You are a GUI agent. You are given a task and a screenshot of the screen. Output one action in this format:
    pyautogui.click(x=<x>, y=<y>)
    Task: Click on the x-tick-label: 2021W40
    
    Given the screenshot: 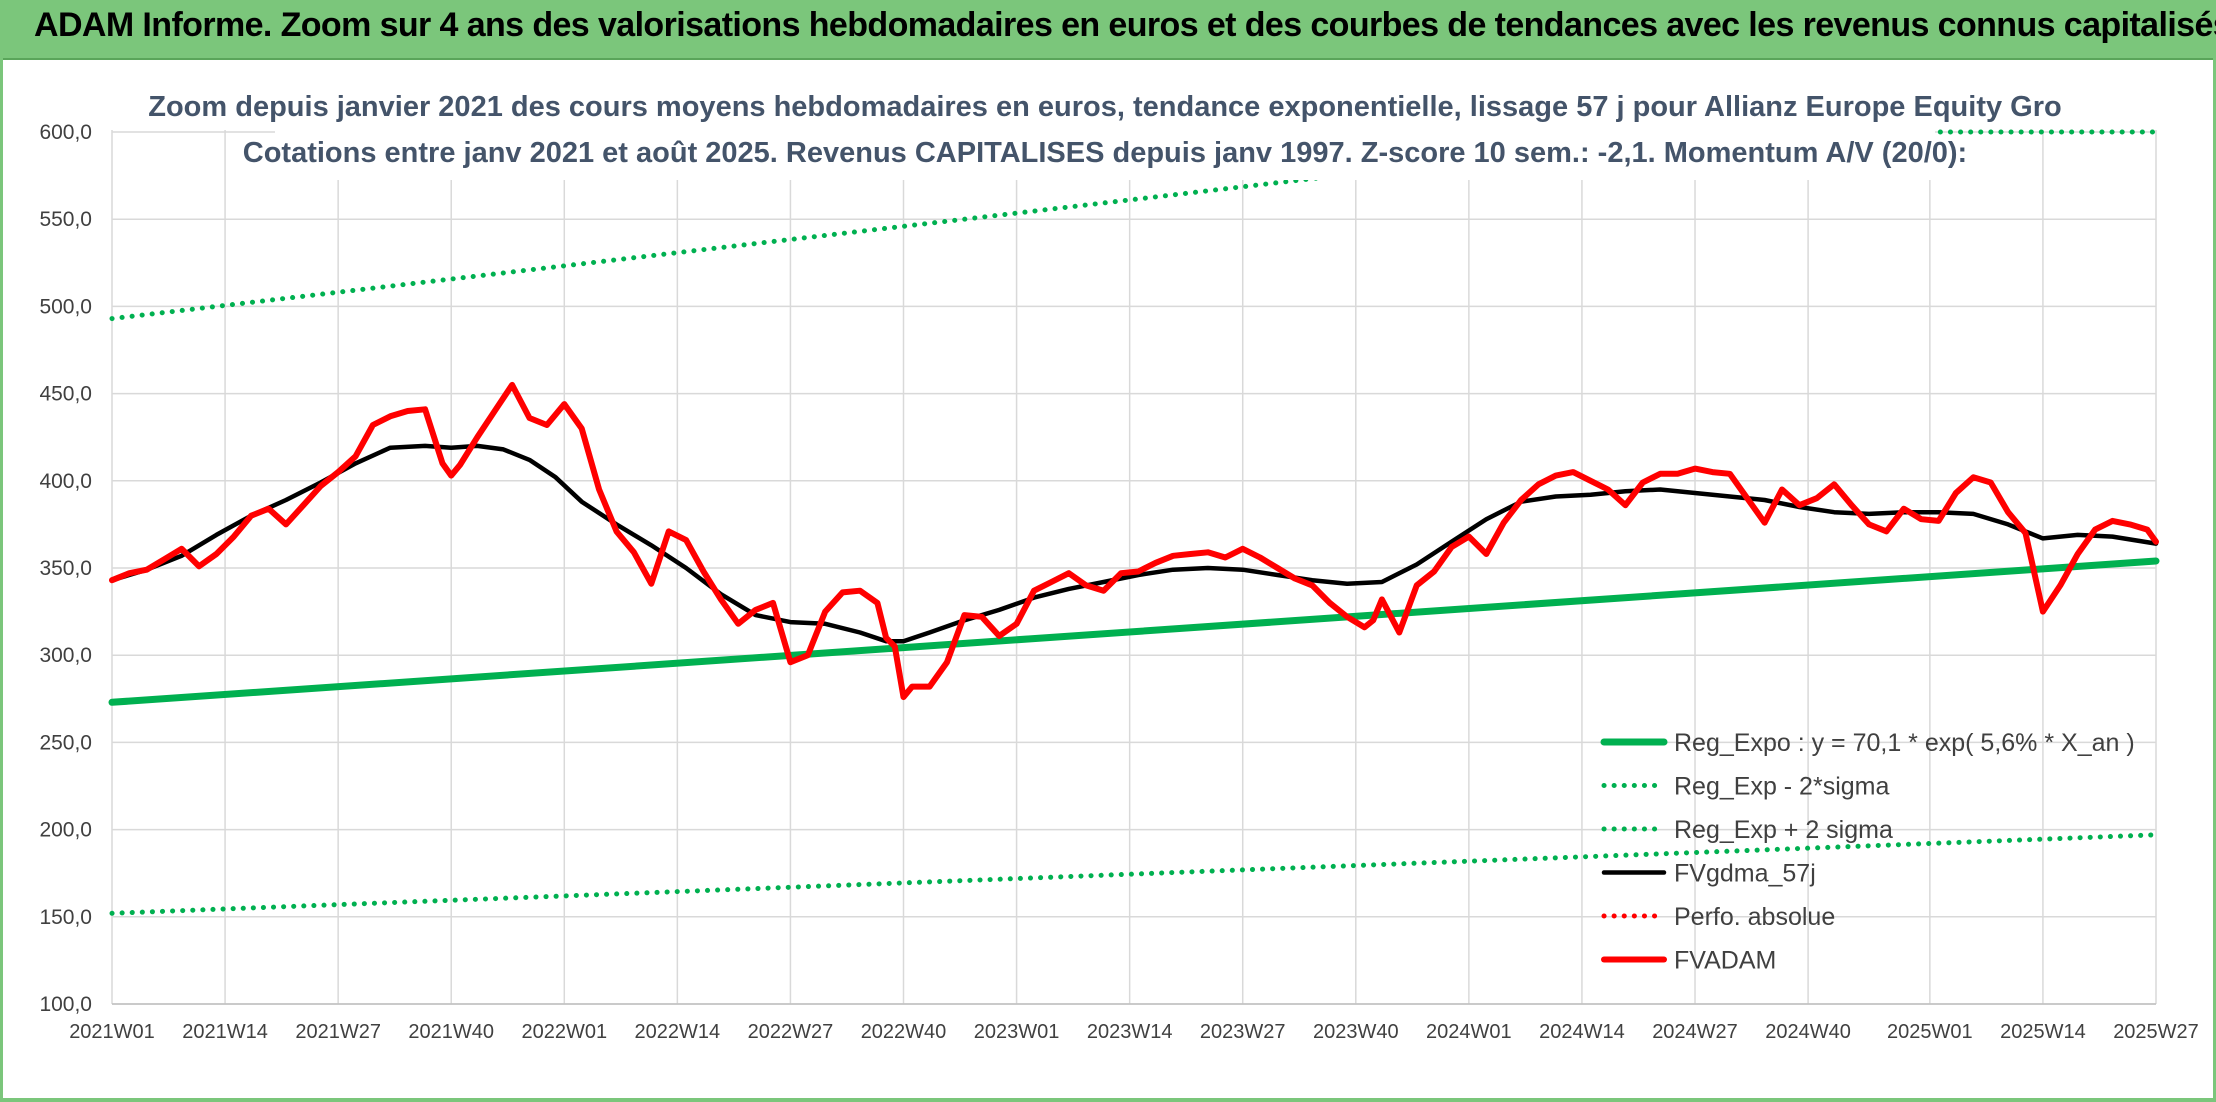 What is the action you would take?
    pyautogui.click(x=451, y=1032)
    